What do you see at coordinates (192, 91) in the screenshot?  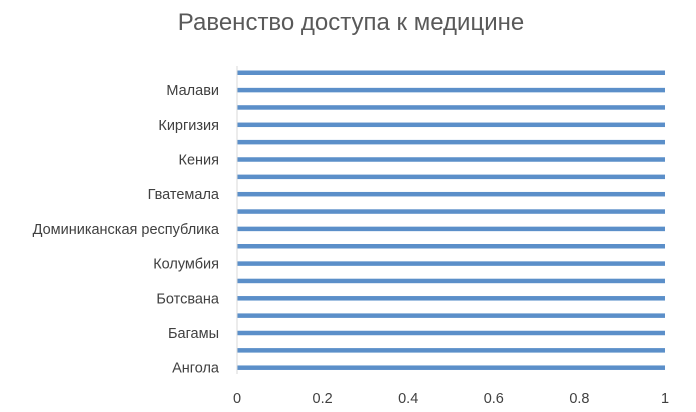 I see `category-label: Малави` at bounding box center [192, 91].